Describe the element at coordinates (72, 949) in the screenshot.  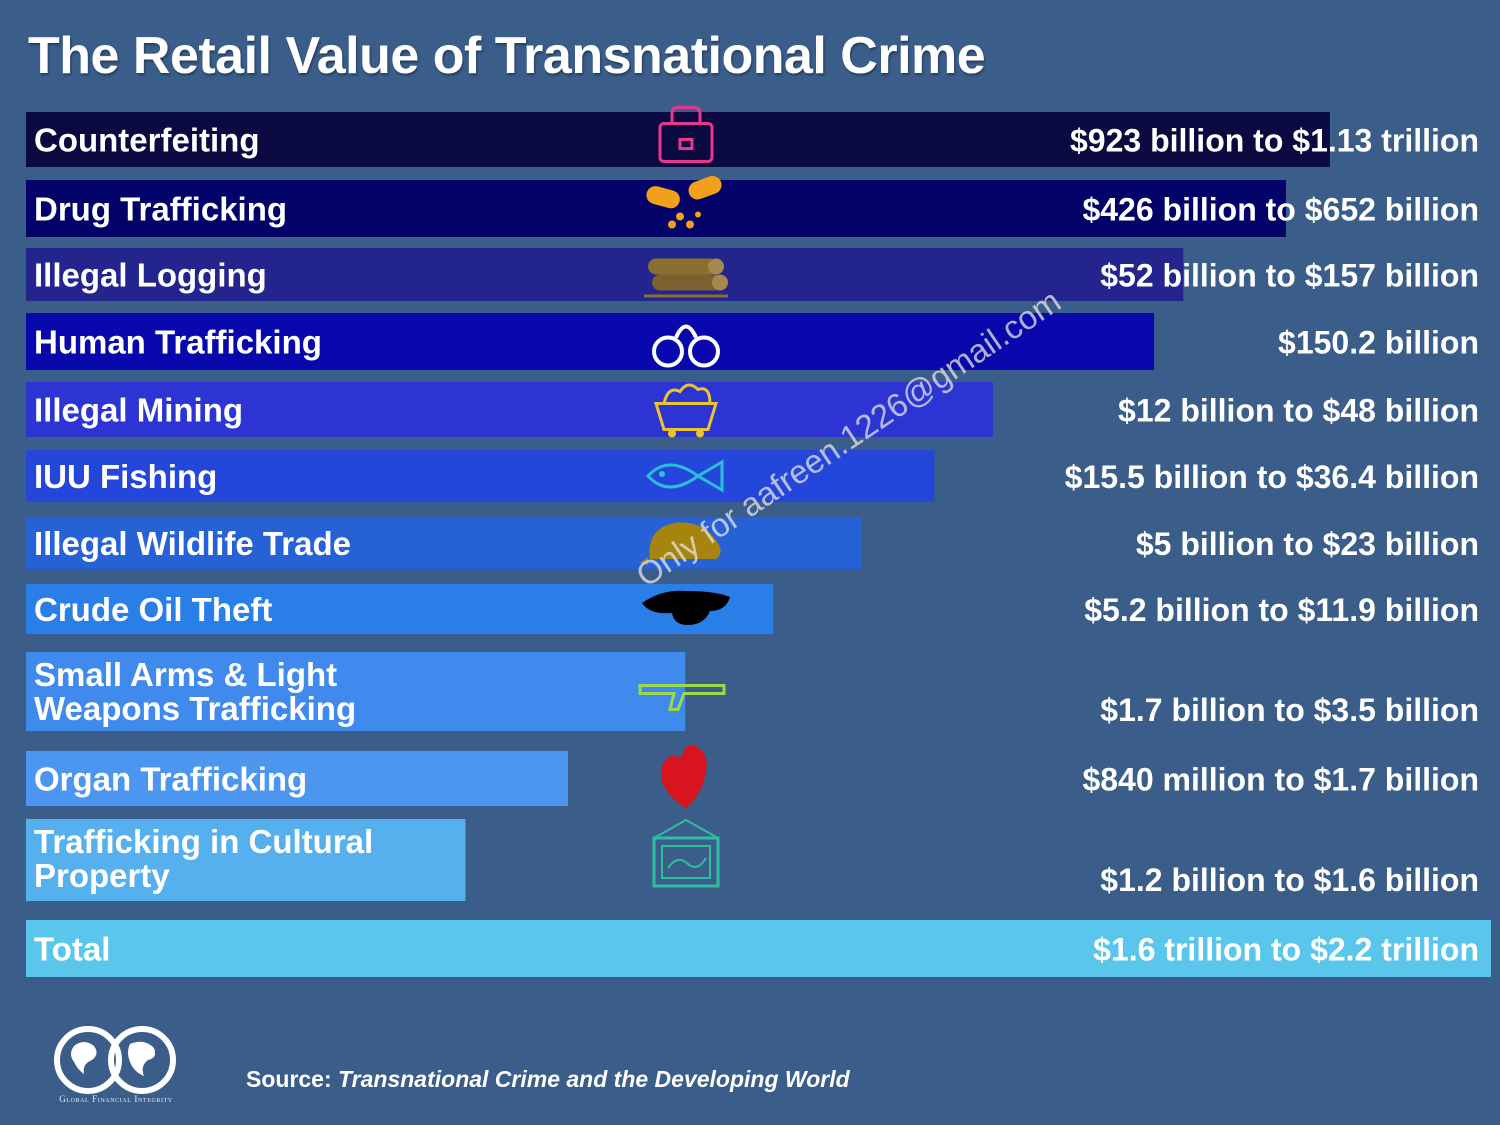
I see `bar-label-12: Total` at that location.